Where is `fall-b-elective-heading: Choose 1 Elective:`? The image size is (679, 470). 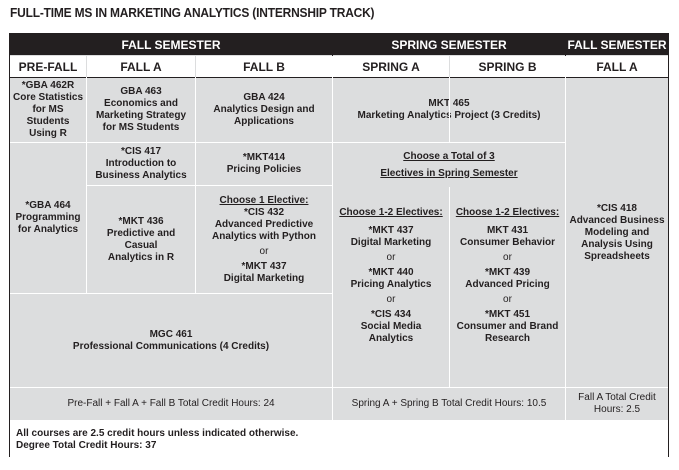
fall-b-elective-heading: Choose 1 Elective: is located at coordinates (264, 200).